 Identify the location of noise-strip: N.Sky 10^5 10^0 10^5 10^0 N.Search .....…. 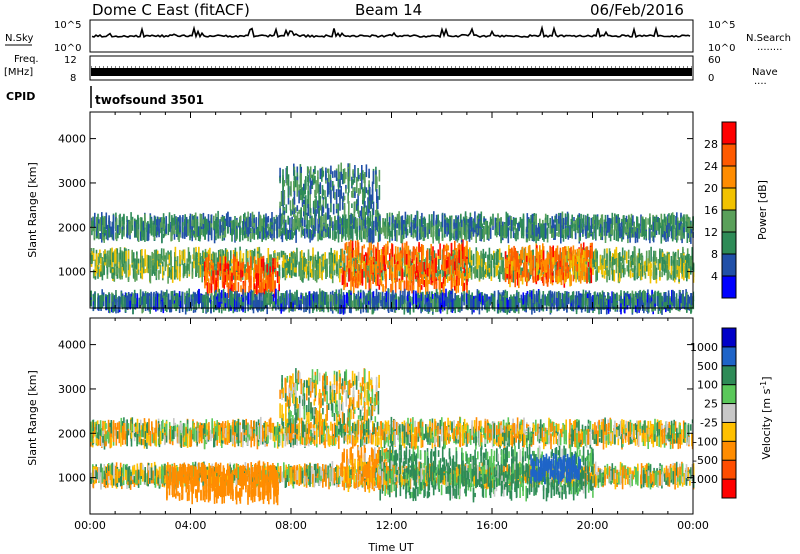
(398, 36).